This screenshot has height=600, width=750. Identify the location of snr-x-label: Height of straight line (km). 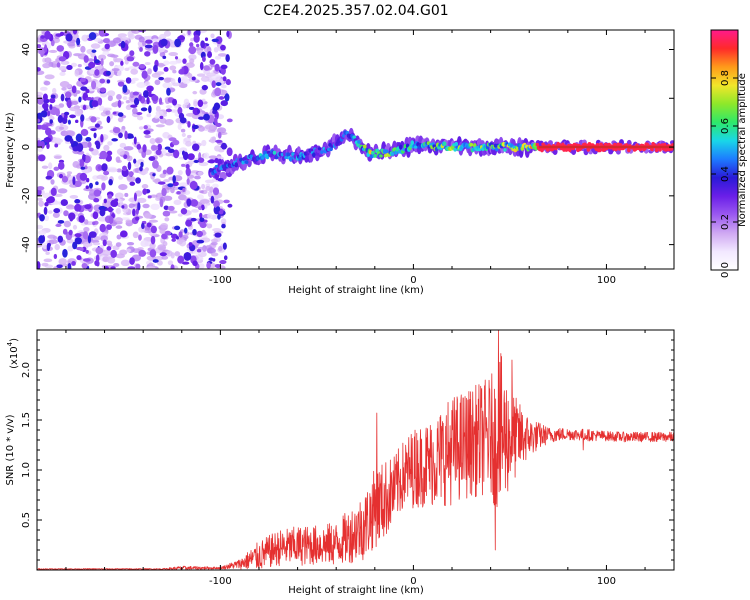
(356, 590).